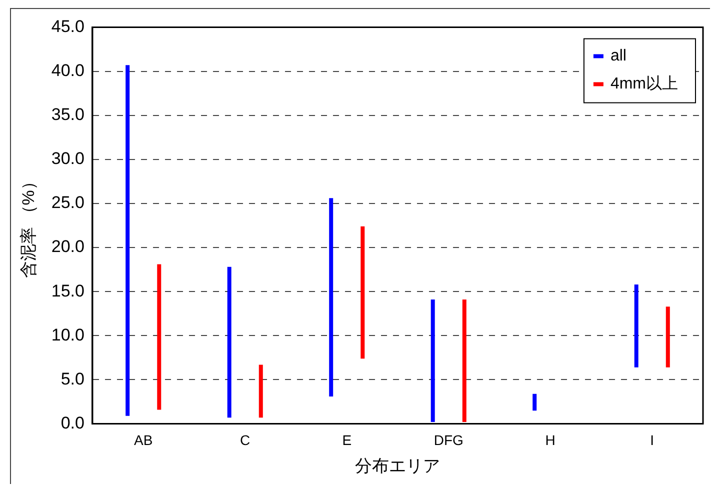 This screenshot has height=486, width=711. I want to click on x-tick-label: H, so click(550, 440).